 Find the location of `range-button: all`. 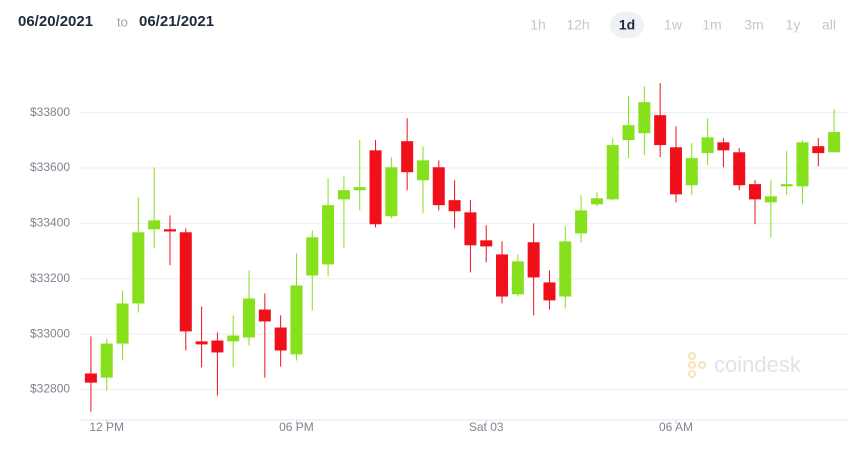

range-button: all is located at coordinates (829, 25).